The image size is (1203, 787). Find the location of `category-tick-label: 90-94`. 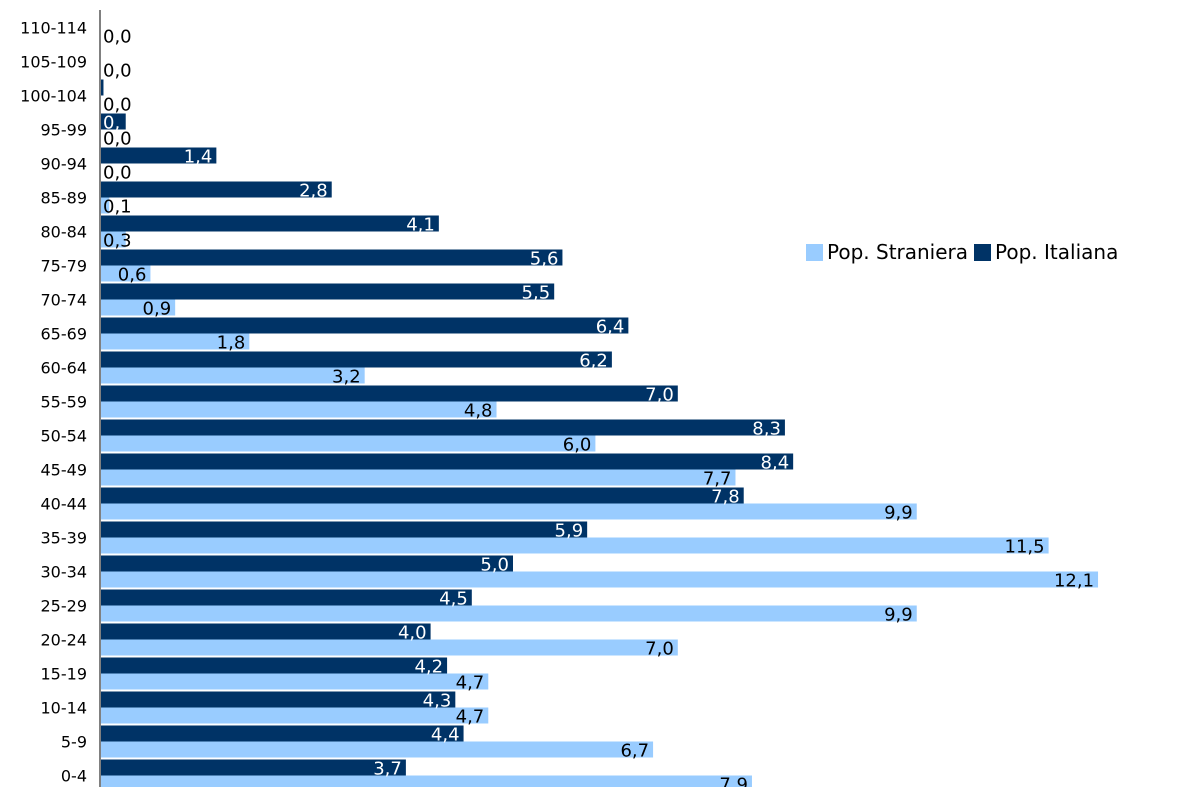

category-tick-label: 90-94 is located at coordinates (64, 164).